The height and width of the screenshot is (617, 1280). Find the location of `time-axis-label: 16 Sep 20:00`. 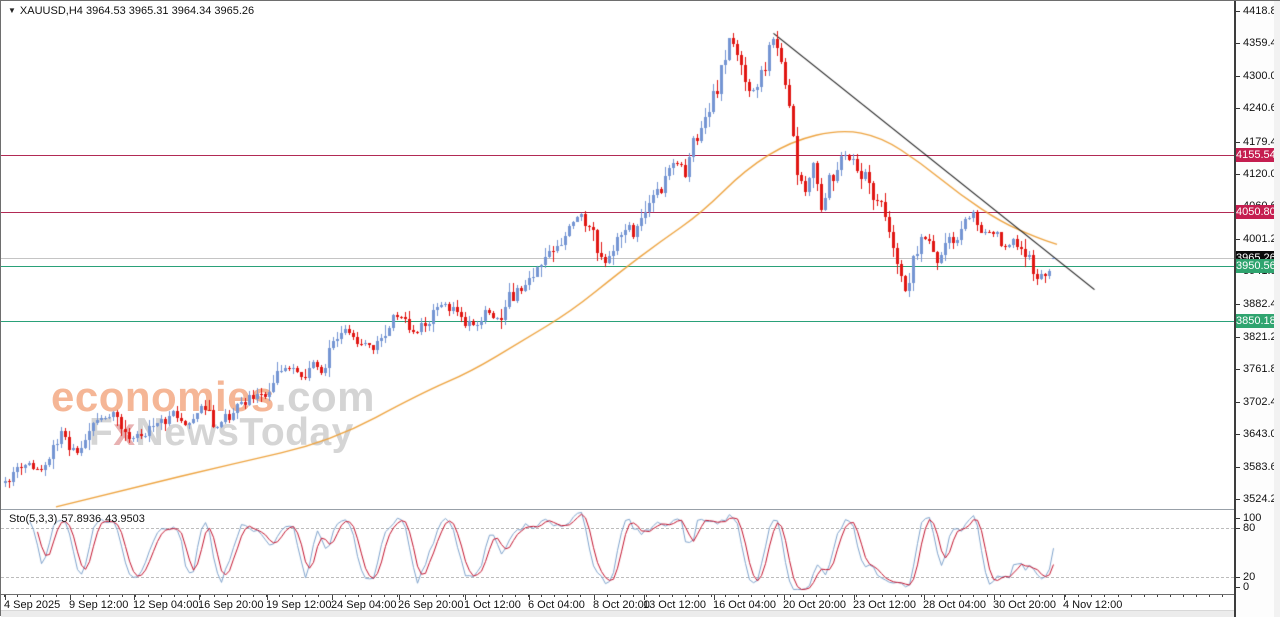

time-axis-label: 16 Sep 20:00 is located at coordinates (231, 605).